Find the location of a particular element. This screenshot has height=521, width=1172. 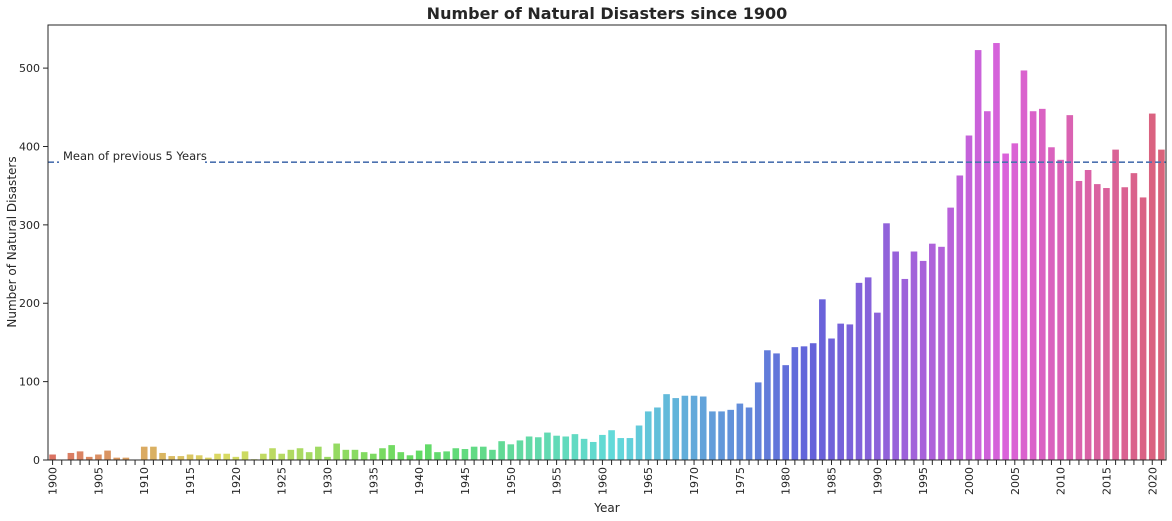

bar-1951 is located at coordinates (520, 450).